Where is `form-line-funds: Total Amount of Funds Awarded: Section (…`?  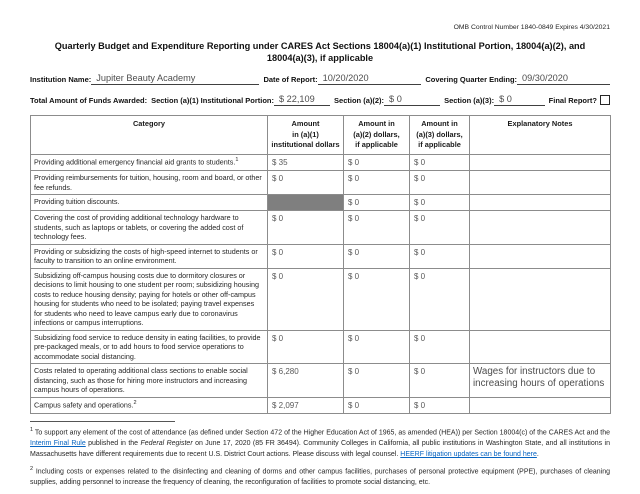 form-line-funds: Total Amount of Funds Awarded: Section (… is located at coordinates (320, 100).